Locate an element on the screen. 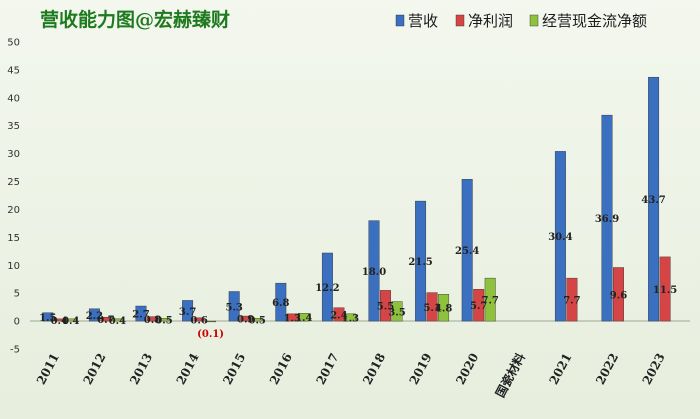  data-label-3-10: 7.7 is located at coordinates (489, 301).